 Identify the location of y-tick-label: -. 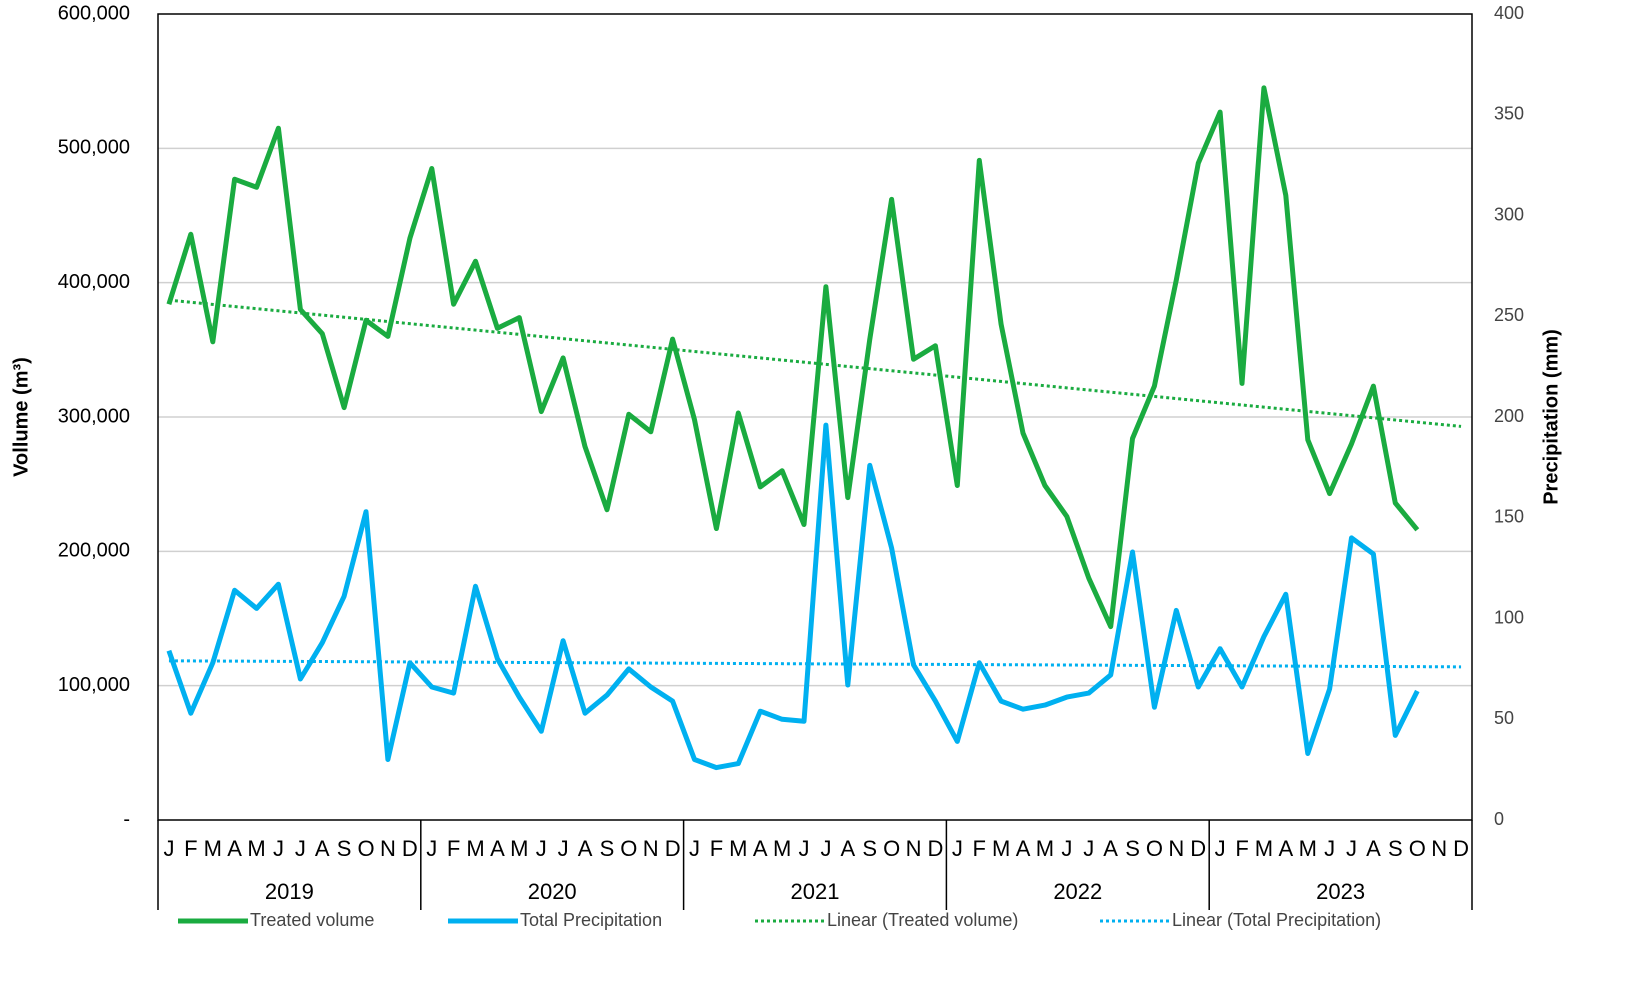
(126, 819).